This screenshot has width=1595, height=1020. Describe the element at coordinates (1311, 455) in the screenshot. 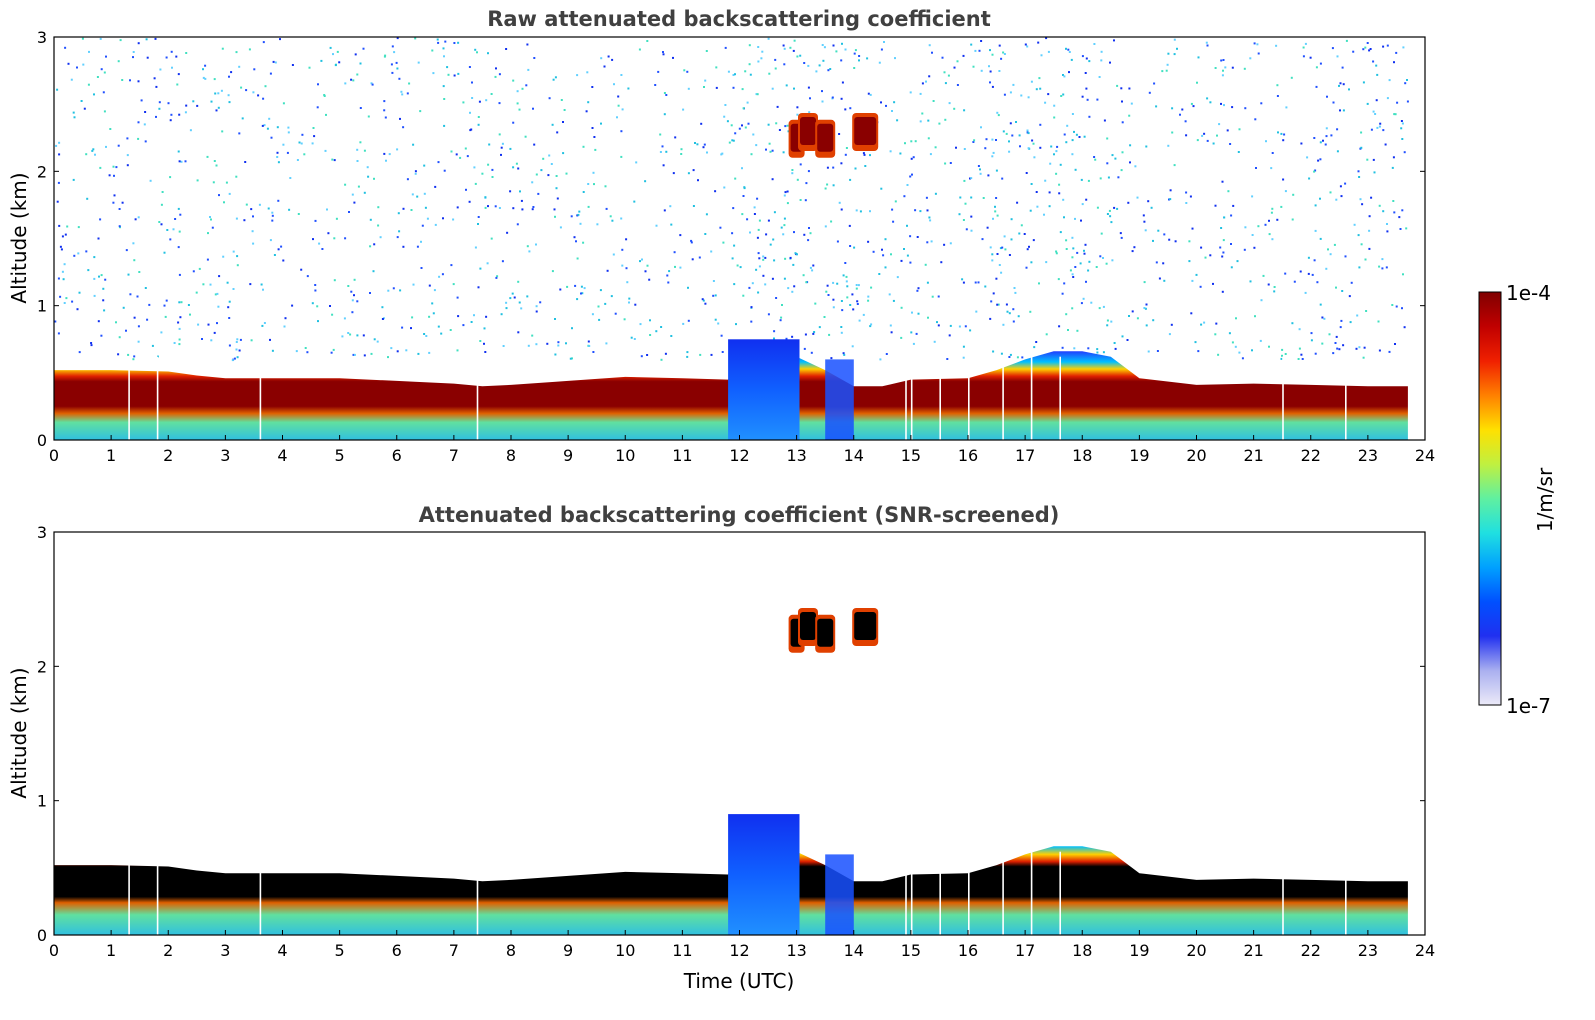

I see `x-tick-label: 22` at that location.